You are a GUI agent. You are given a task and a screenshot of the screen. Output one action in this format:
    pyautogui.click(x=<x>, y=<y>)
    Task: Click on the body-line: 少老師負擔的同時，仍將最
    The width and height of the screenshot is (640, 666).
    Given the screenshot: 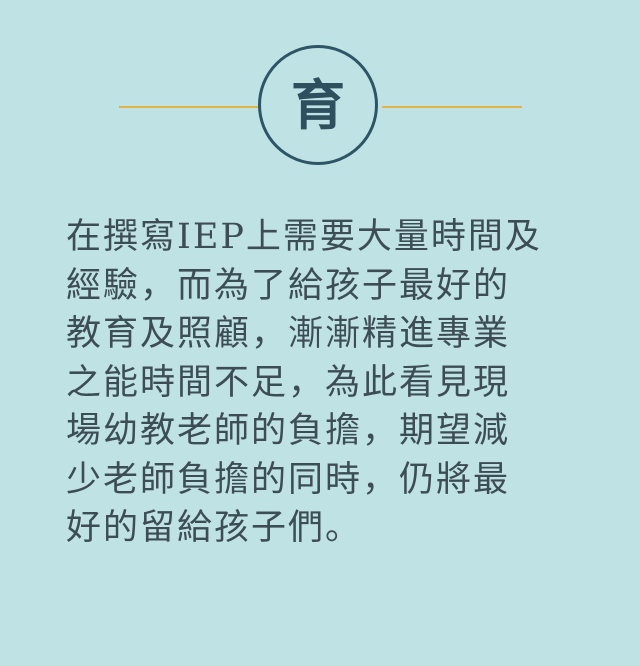 What is the action you would take?
    pyautogui.click(x=288, y=479)
    